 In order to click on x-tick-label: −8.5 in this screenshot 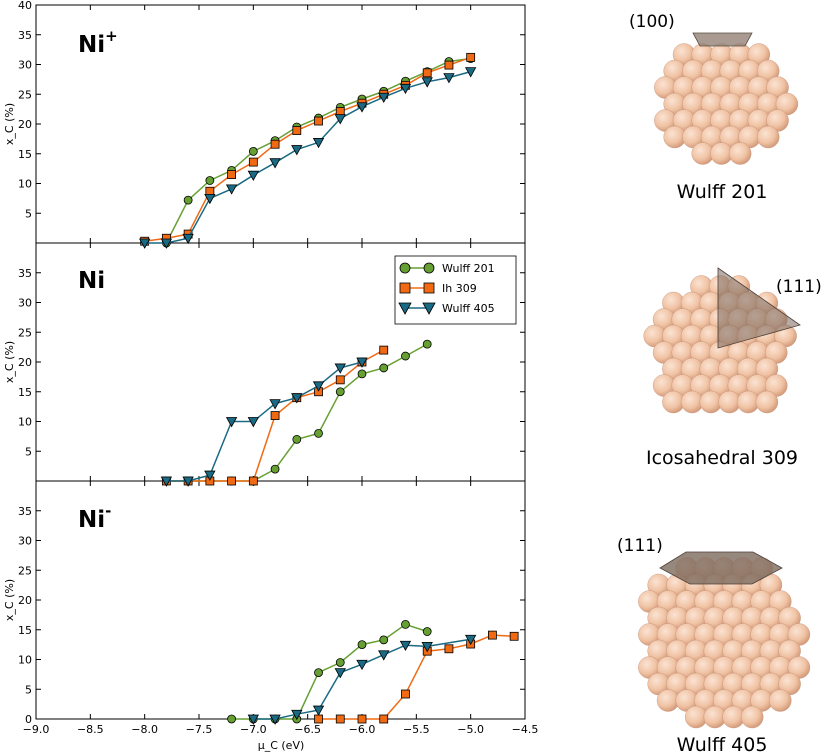, I will do `click(90, 729)`.